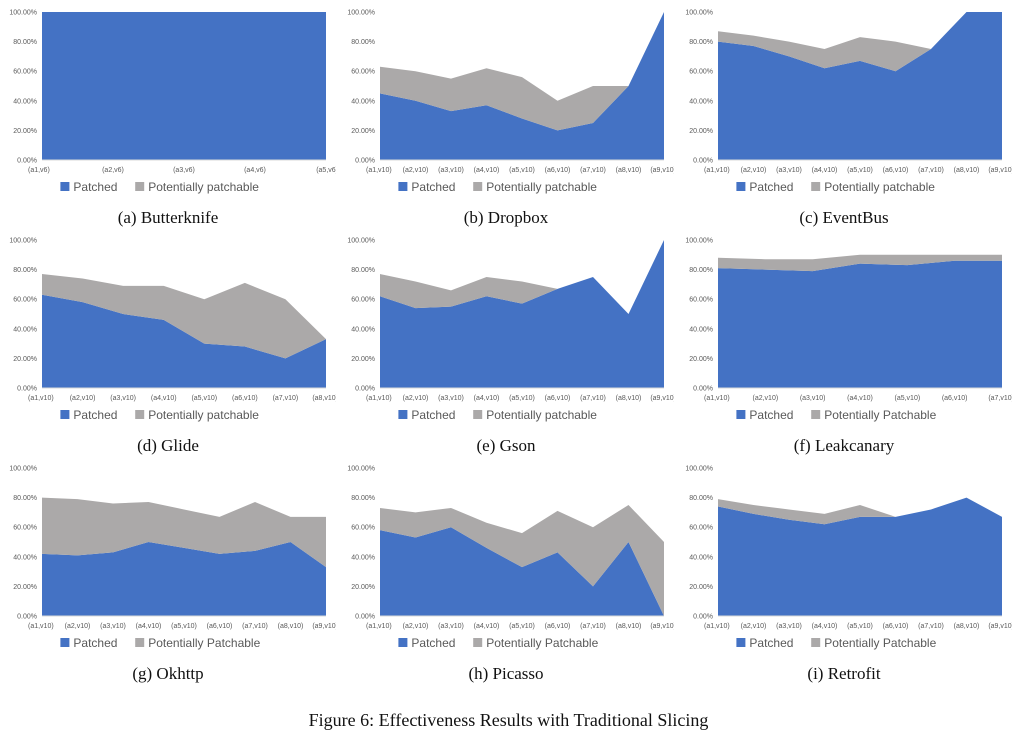  What do you see at coordinates (844, 673) in the screenshot?
I see `subfigure-caption: (i) Retrofit` at bounding box center [844, 673].